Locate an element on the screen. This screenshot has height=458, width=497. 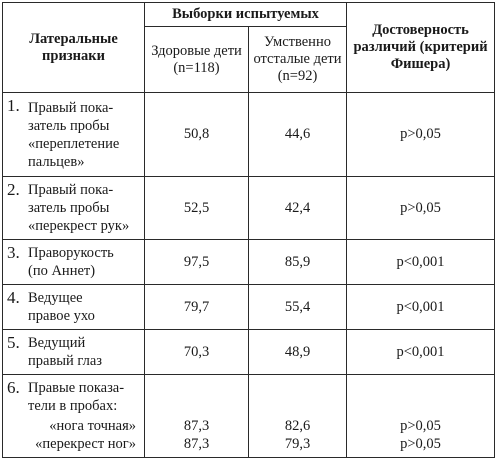
feature-line: тели в пробах: is located at coordinates (73, 406).